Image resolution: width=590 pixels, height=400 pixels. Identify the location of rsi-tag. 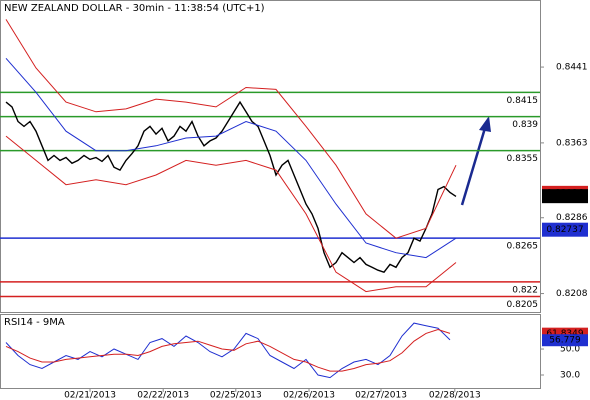
(565, 340).